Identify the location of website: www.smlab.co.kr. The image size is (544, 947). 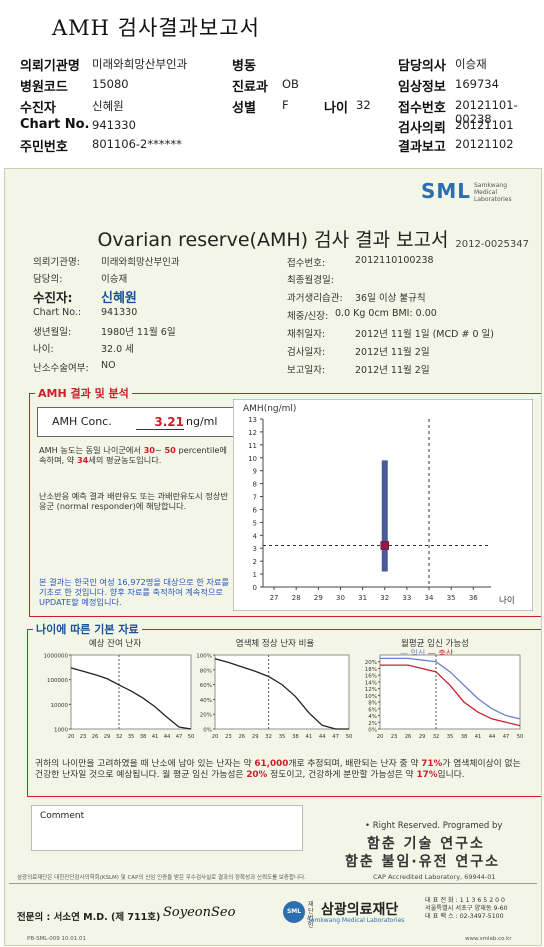
(488, 939).